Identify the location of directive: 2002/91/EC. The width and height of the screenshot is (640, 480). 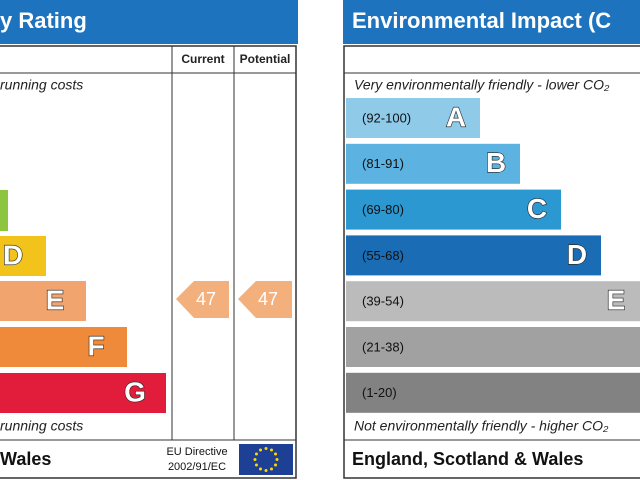
(197, 467).